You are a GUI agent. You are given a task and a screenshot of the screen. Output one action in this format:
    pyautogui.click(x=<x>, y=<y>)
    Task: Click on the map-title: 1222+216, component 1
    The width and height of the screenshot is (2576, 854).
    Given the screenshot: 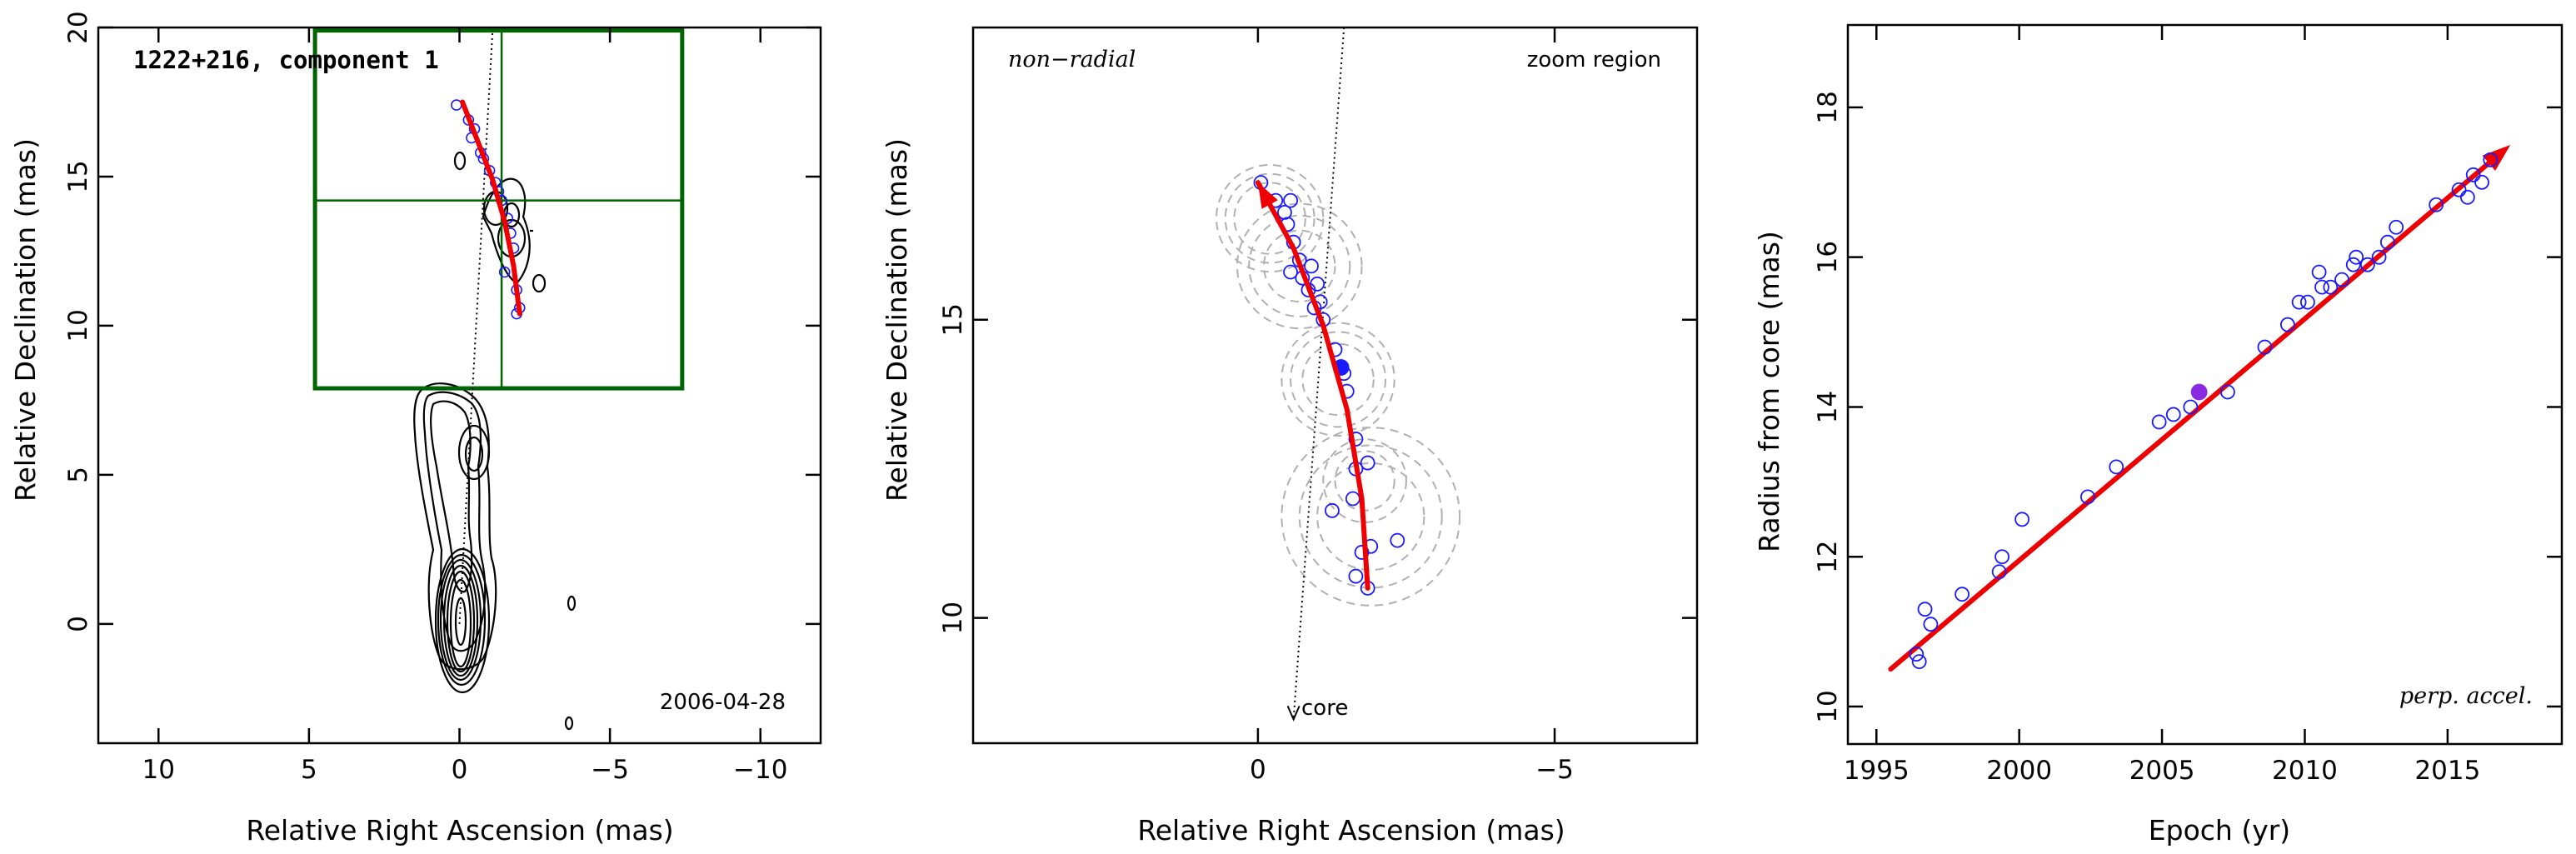 What is the action you would take?
    pyautogui.click(x=286, y=60)
    